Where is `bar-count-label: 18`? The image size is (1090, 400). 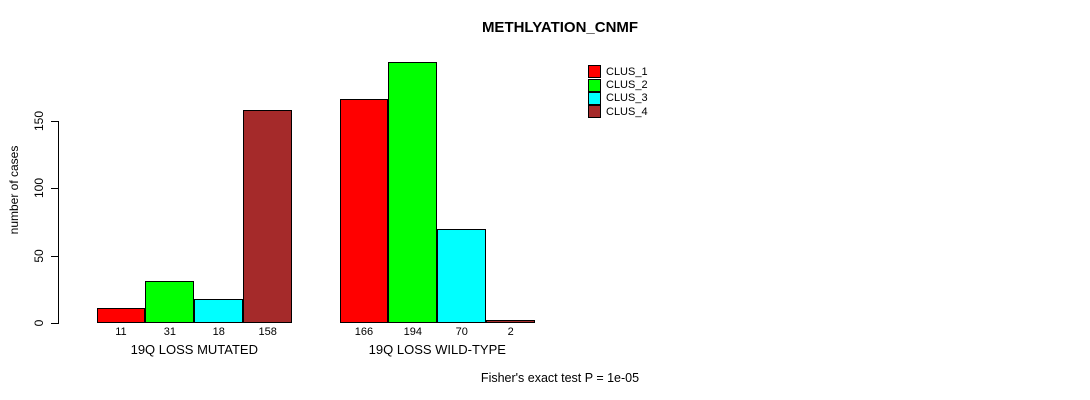
bar-count-label: 18 is located at coordinates (218, 332).